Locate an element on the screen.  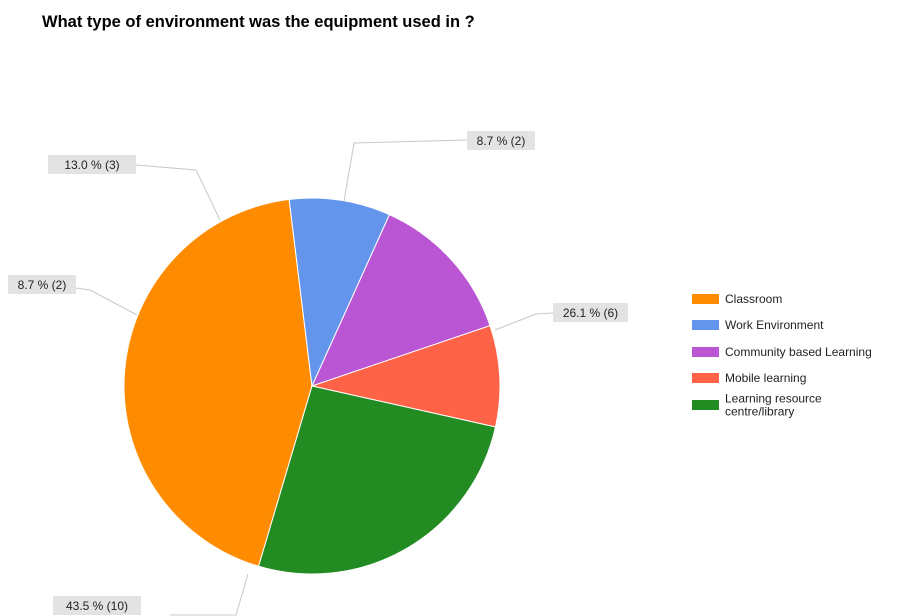
pie-slice-classroom is located at coordinates (218, 382).